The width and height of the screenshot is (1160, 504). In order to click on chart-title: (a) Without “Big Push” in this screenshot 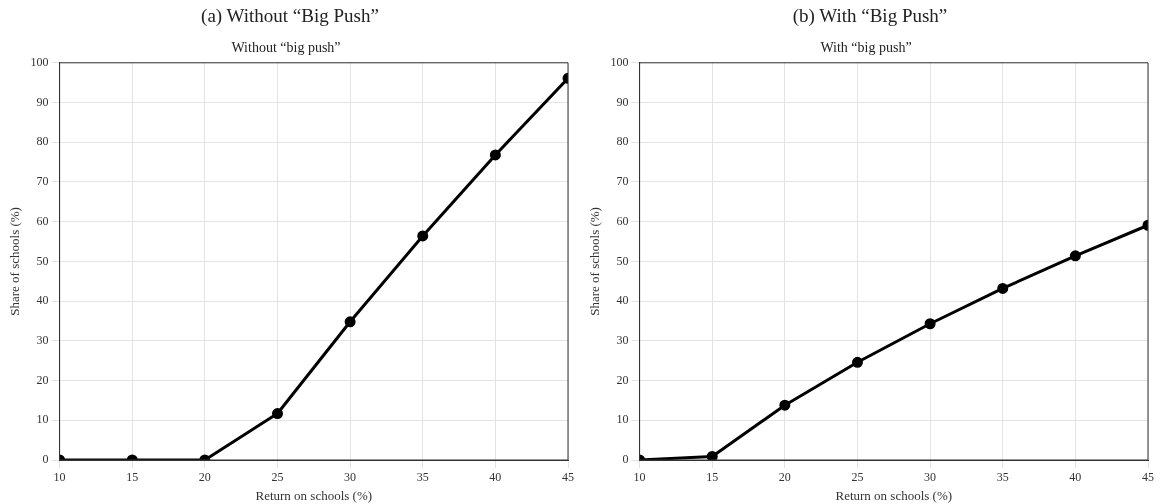, I will do `click(290, 16)`.